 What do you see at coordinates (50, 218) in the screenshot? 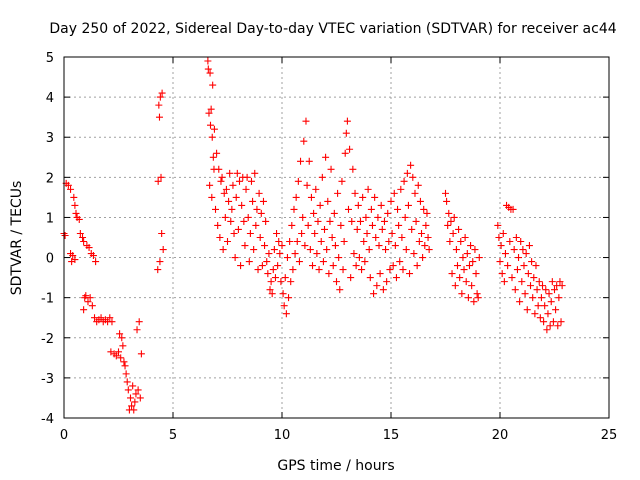
I see `y-tick-label: 1` at bounding box center [50, 218].